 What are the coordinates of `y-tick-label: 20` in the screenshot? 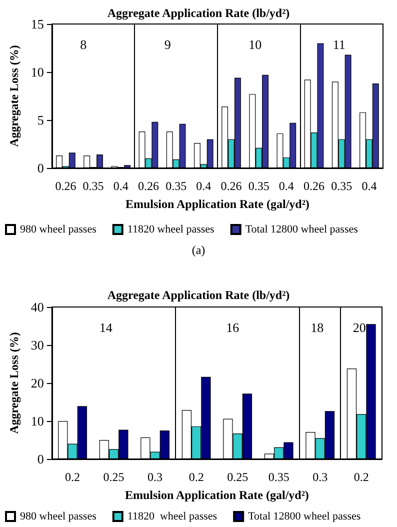 It's located at (37, 383).